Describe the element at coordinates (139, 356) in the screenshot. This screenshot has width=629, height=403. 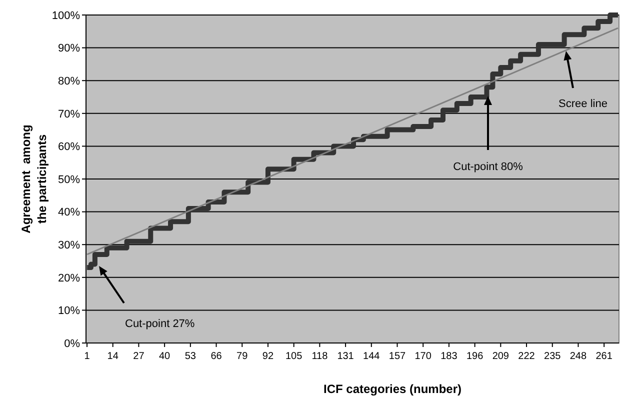
I see `x-tick-label: 27` at that location.